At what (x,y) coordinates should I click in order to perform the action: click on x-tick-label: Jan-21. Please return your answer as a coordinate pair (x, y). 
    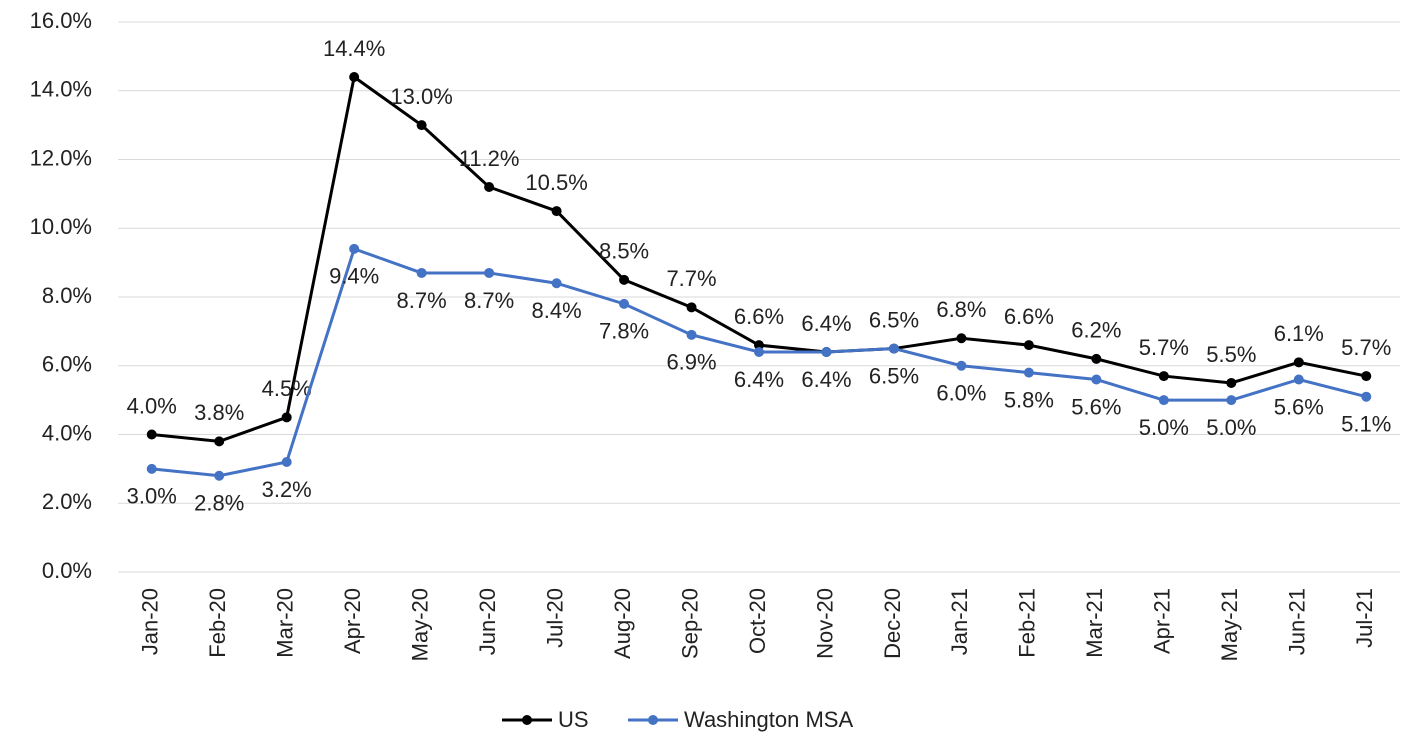
    Looking at the image, I should click on (959, 621).